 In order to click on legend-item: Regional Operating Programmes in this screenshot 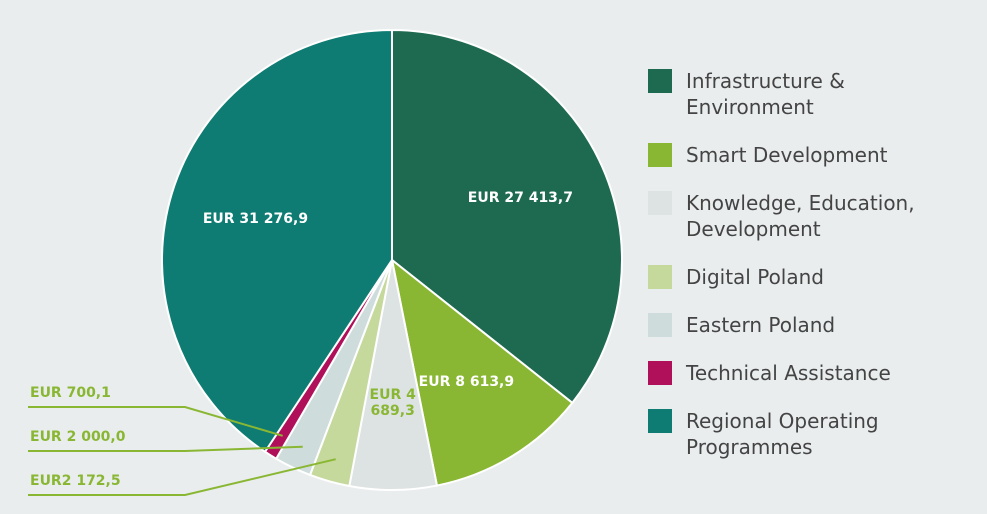, I will do `click(813, 434)`.